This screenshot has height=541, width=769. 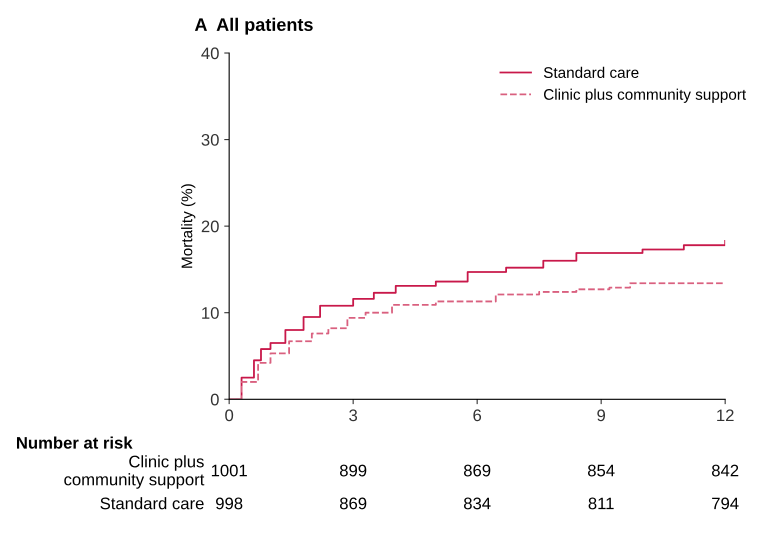 I want to click on text: 811, so click(x=601, y=504).